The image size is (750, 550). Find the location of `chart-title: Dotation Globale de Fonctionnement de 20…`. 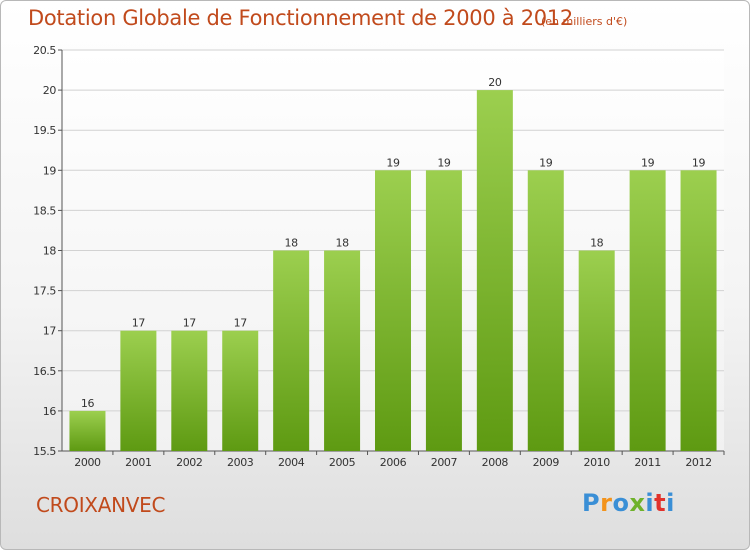

chart-title: Dotation Globale de Fonctionnement de 20… is located at coordinates (300, 18).